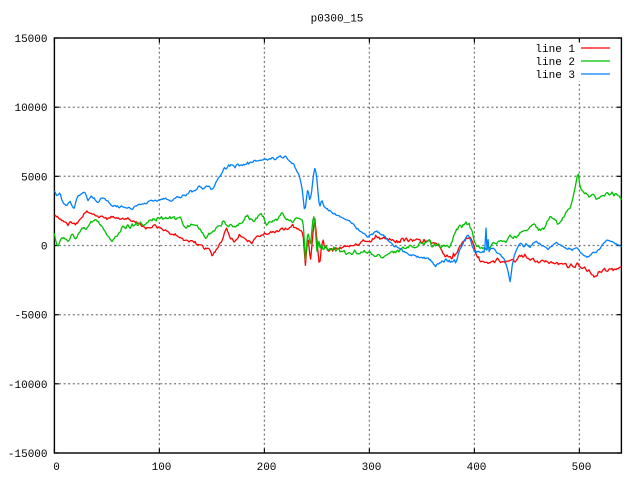 This screenshot has width=640, height=480. Describe the element at coordinates (555, 63) in the screenshot. I see `svg-text: line 2` at that location.